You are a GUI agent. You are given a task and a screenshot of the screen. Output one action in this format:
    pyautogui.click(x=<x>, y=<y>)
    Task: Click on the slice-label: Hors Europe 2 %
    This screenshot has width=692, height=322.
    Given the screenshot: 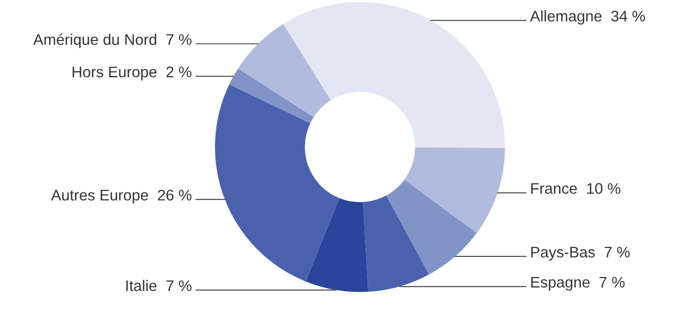 What is the action you would take?
    pyautogui.click(x=132, y=73)
    